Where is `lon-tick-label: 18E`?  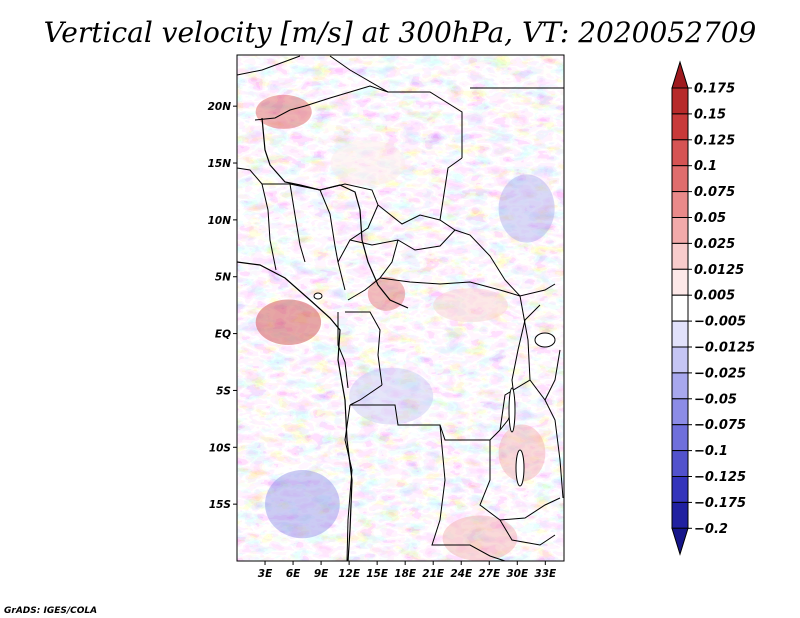
lon-tick-label: 18E is located at coordinates (405, 574).